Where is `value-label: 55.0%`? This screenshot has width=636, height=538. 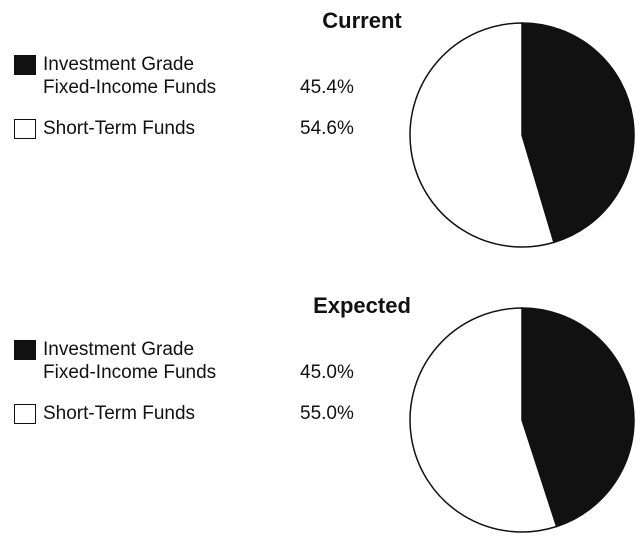
value-label: 55.0% is located at coordinates (327, 413).